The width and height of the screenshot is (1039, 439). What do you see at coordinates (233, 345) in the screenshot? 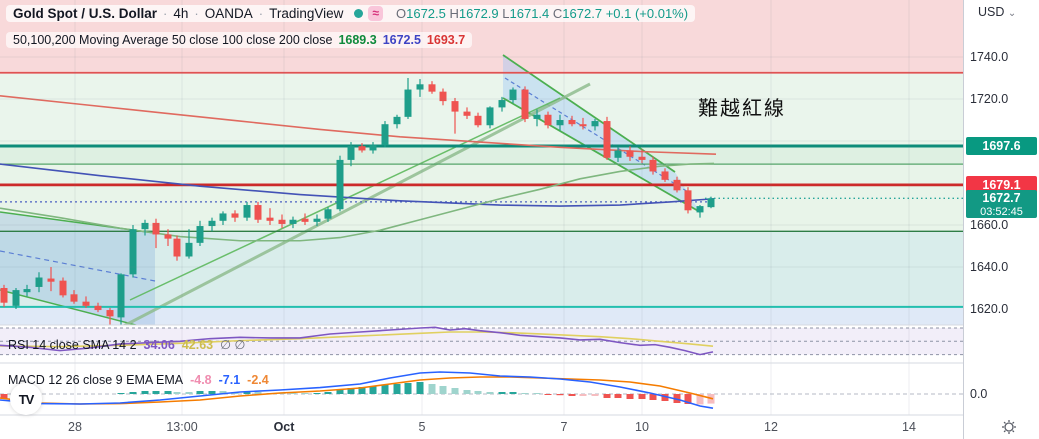
I see `rsi-zero-flags: ∅ ∅` at bounding box center [233, 345].